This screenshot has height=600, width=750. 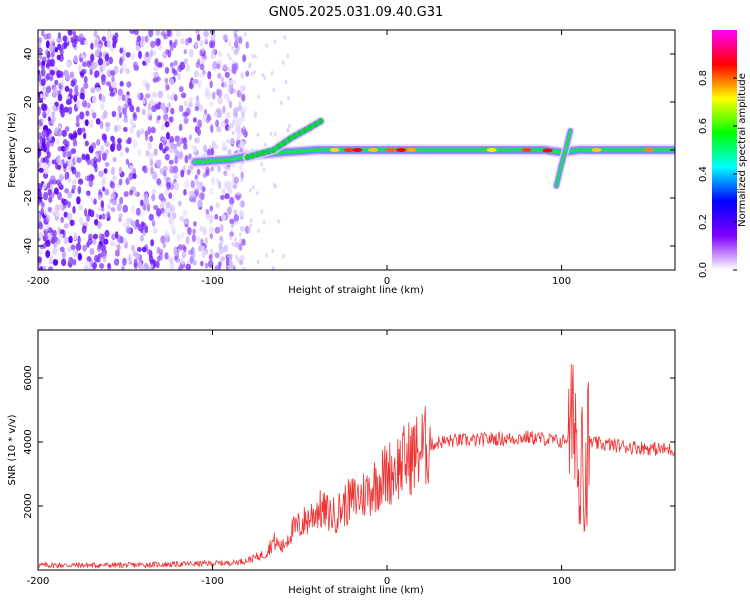 I want to click on x-tick-label: 0, so click(x=387, y=581).